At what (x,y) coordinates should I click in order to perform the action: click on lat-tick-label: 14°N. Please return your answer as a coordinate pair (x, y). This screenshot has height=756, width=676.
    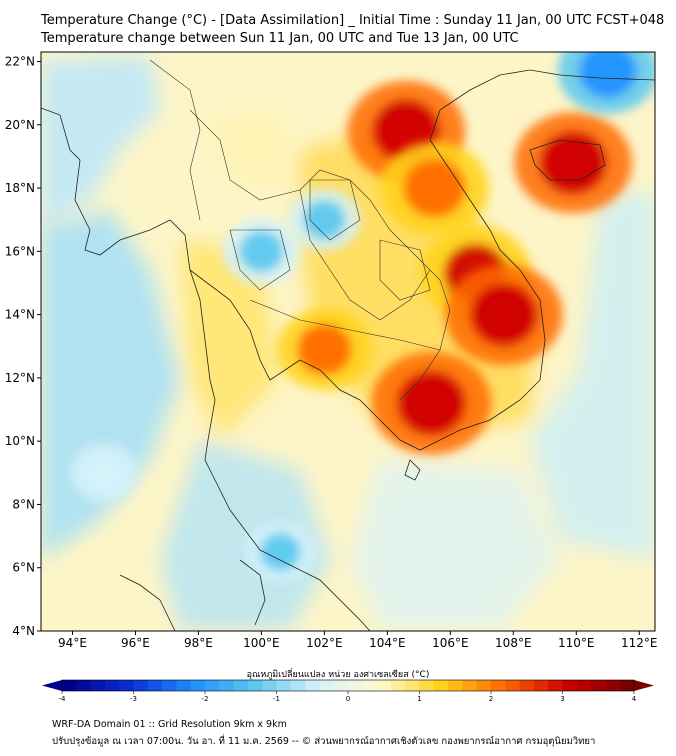
    Looking at the image, I should click on (20, 315).